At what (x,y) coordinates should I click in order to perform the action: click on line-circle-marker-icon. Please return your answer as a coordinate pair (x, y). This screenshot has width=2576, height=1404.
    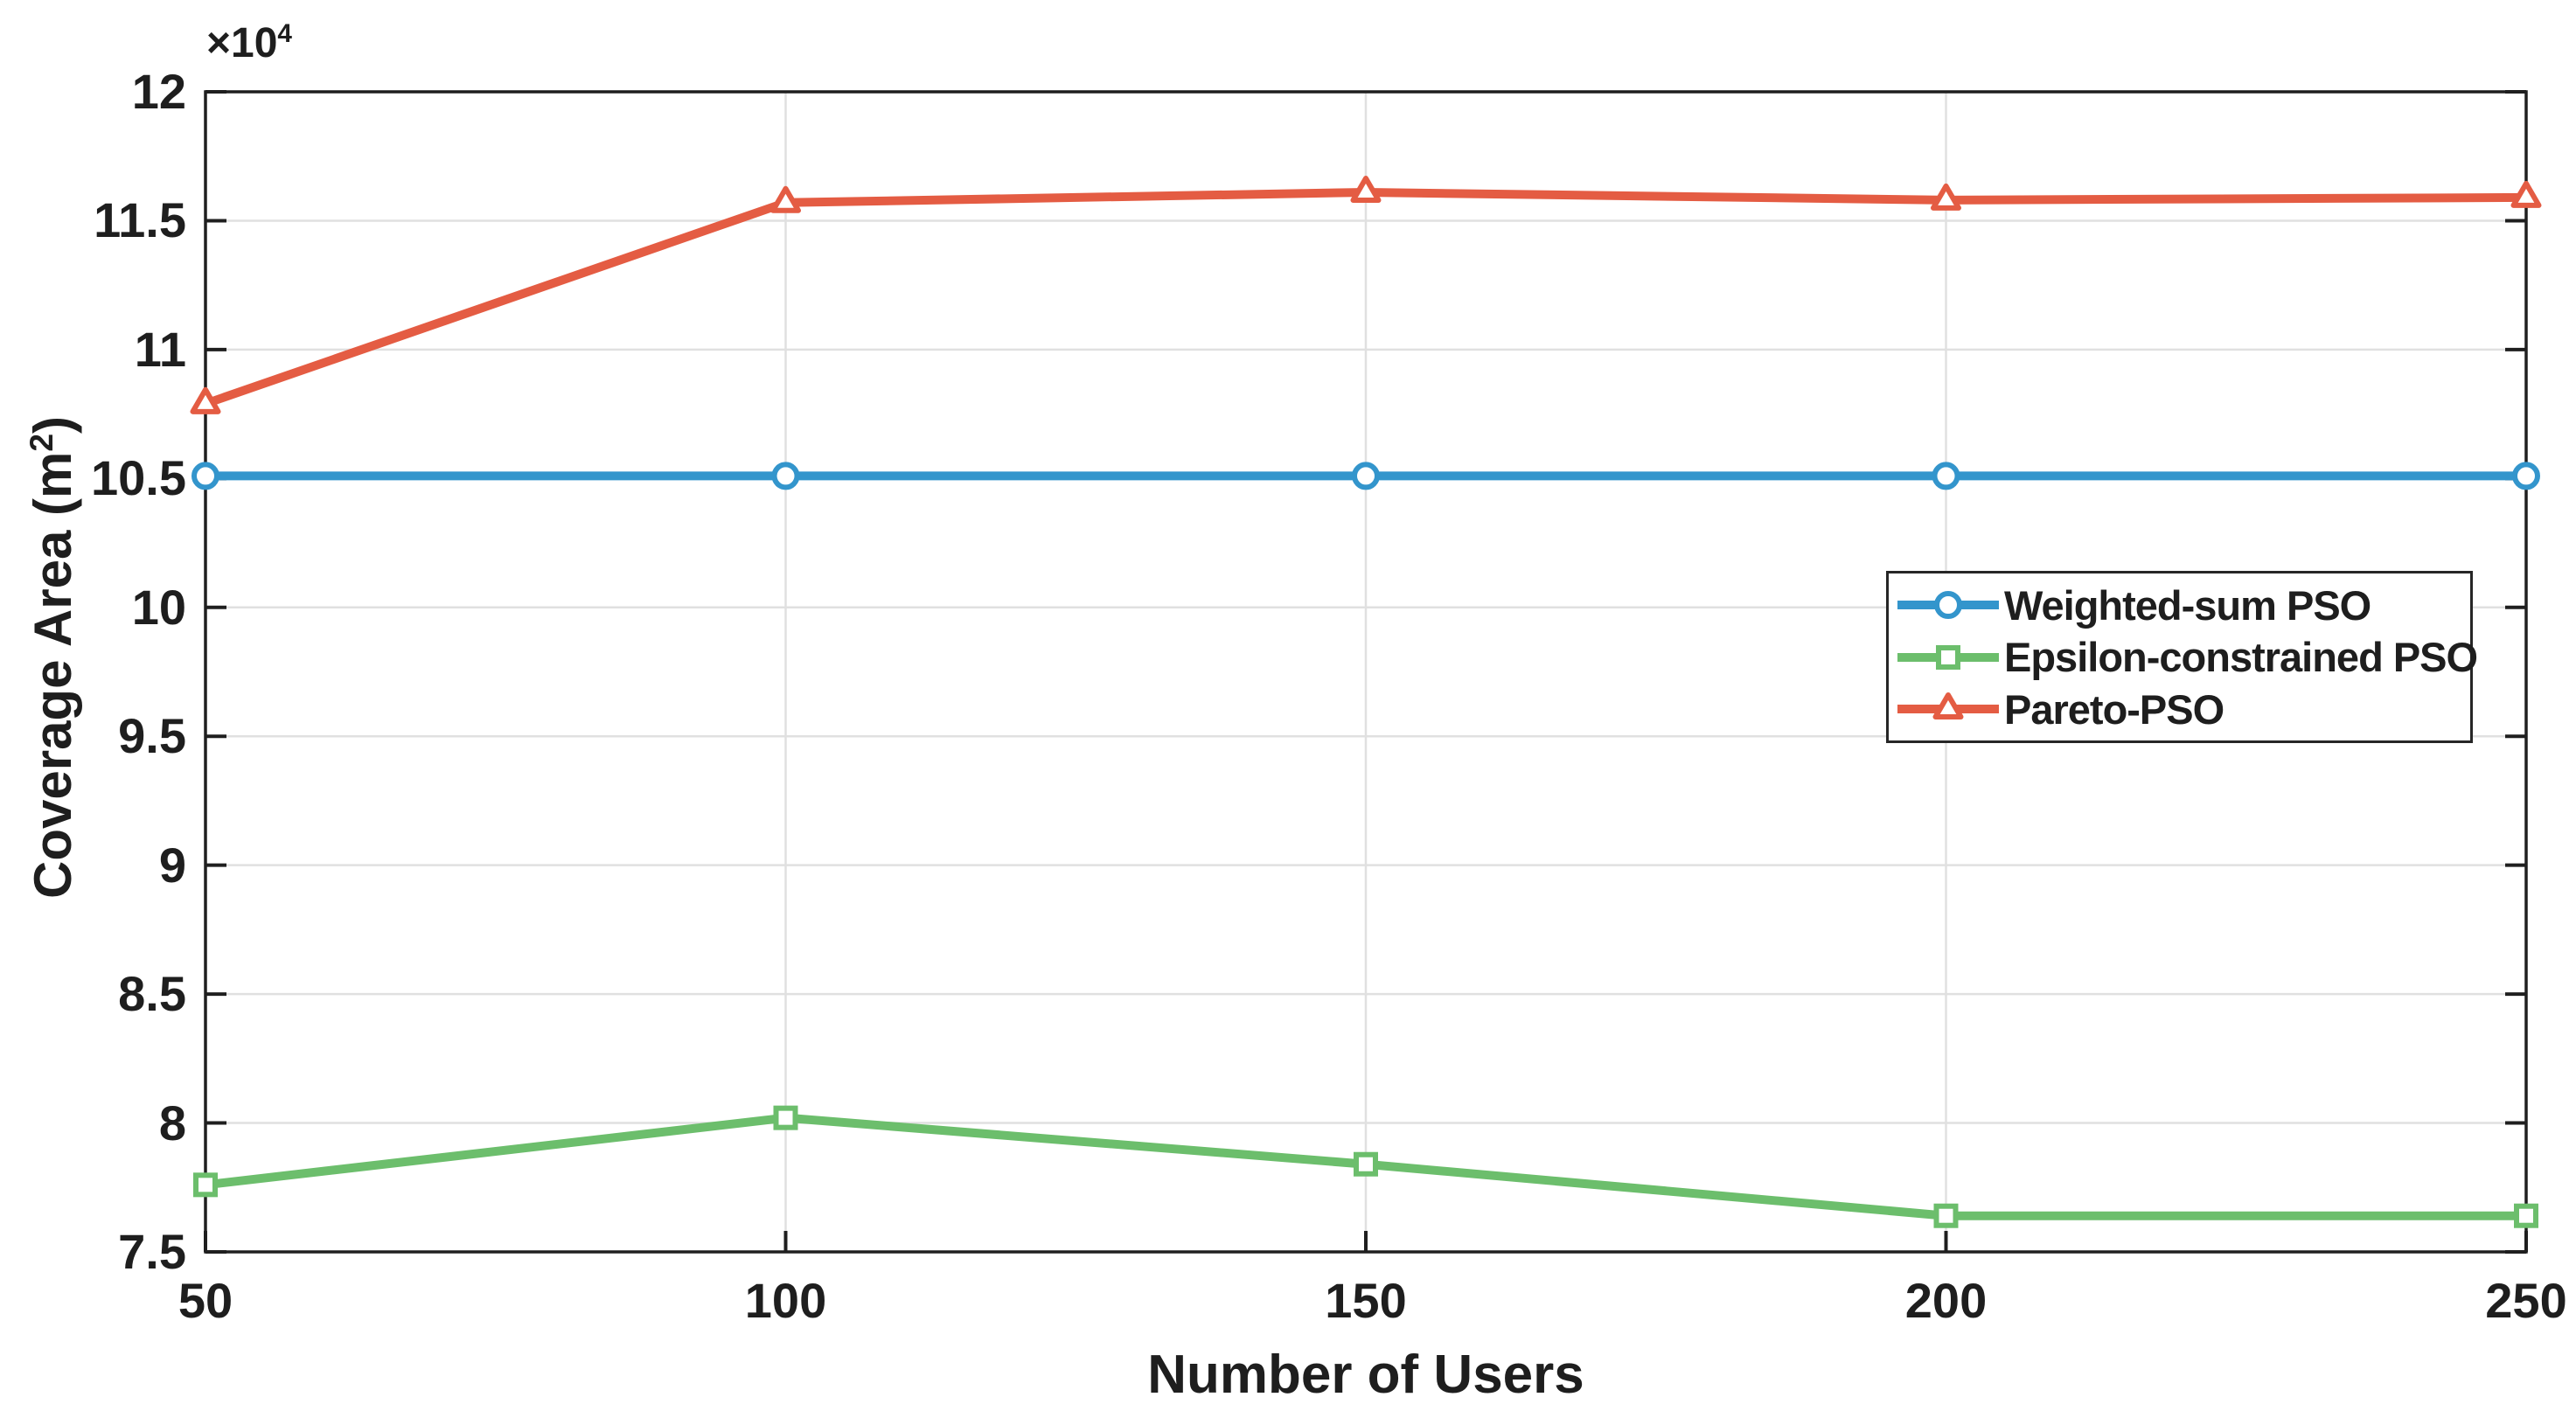
    Looking at the image, I should click on (1948, 605).